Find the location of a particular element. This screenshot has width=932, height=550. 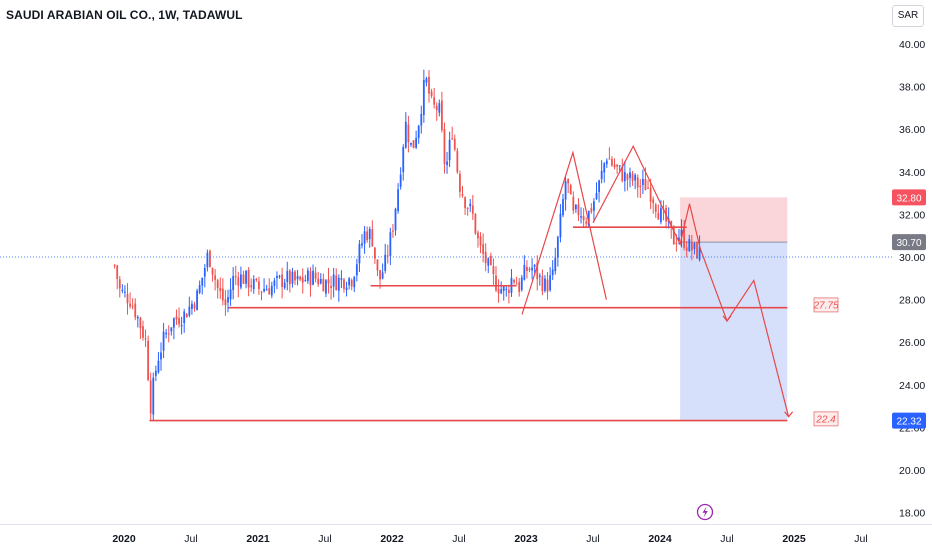

price-tag-entry: 30.70 is located at coordinates (909, 242).